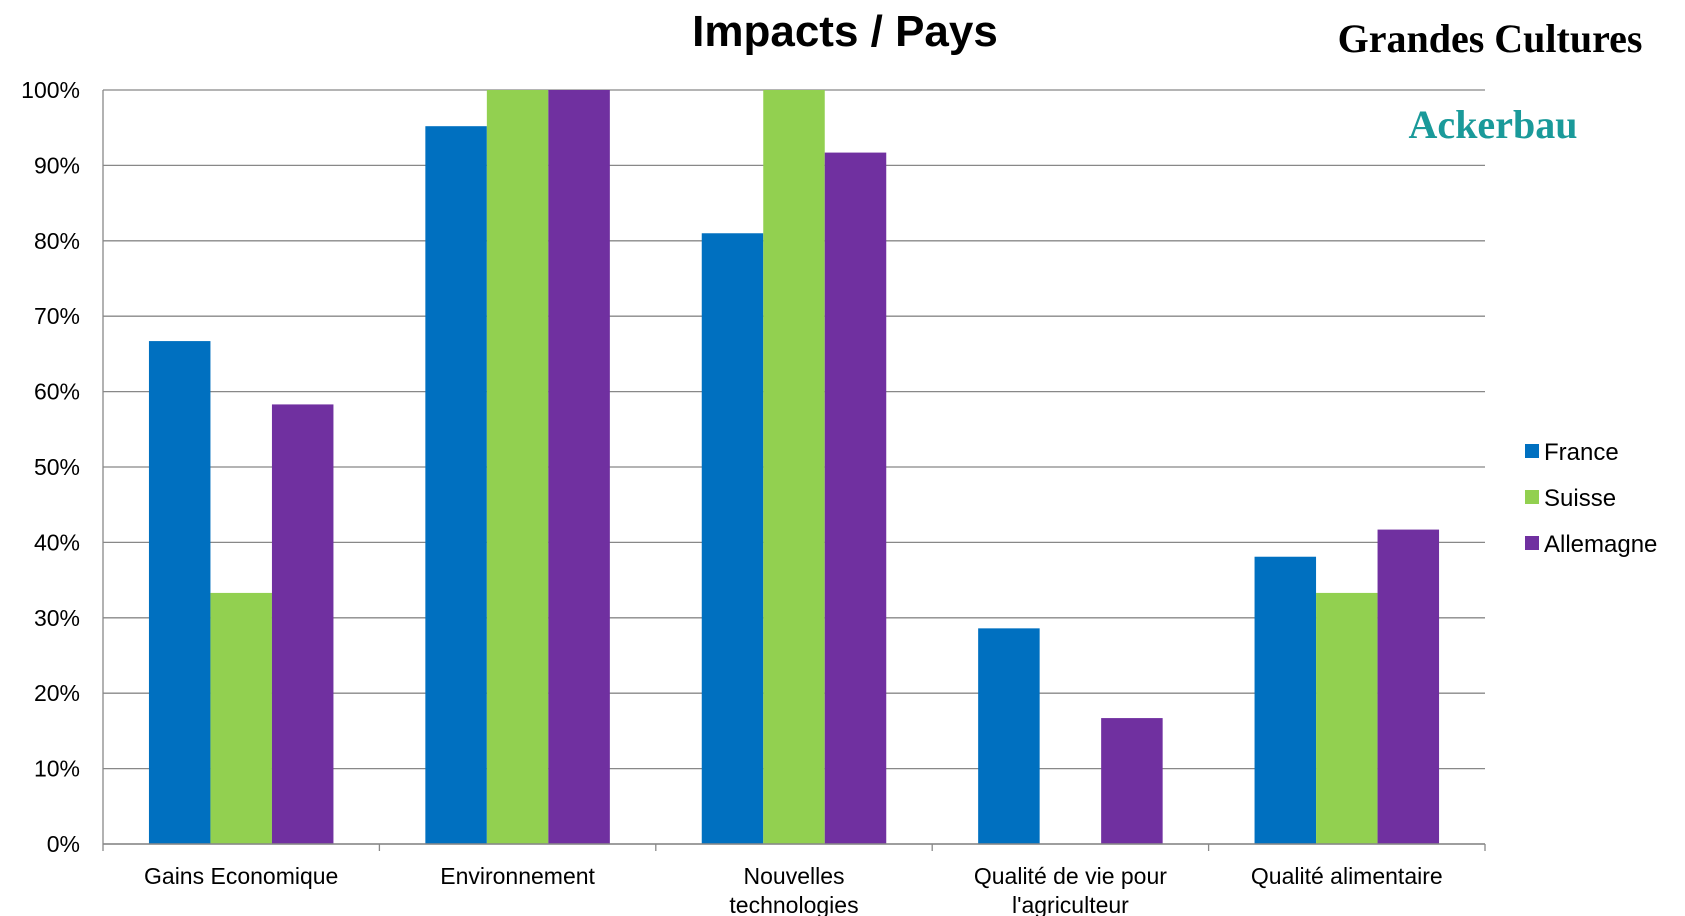 The image size is (1685, 916). I want to click on legend-label: Allemagne, so click(1600, 544).